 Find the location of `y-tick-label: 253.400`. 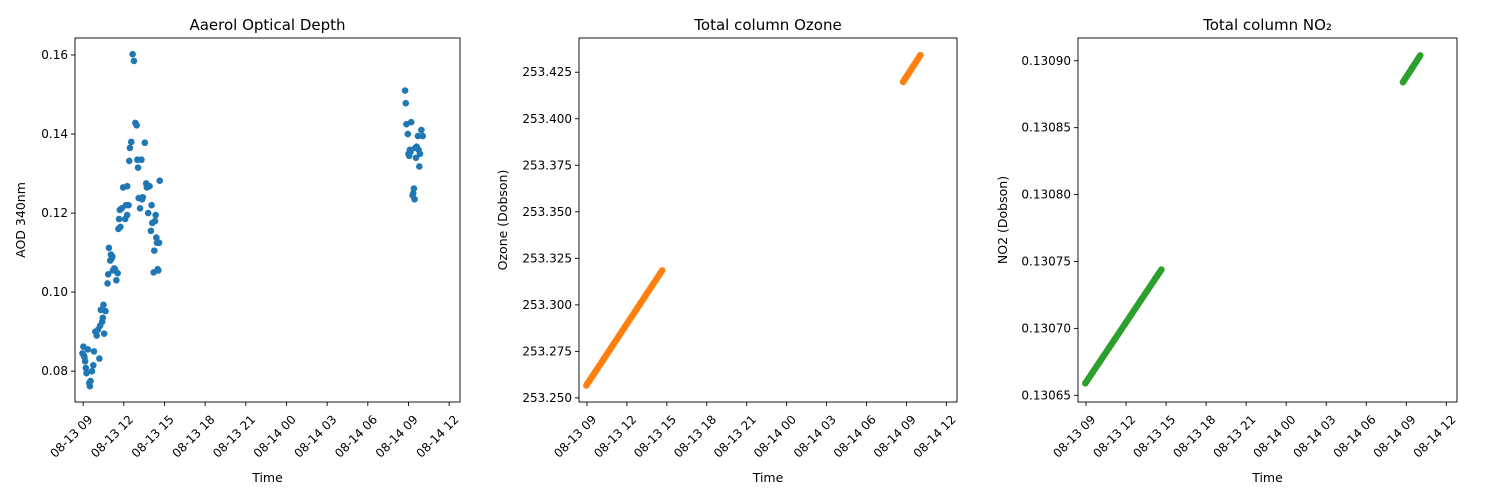

y-tick-label: 253.400 is located at coordinates (547, 119).